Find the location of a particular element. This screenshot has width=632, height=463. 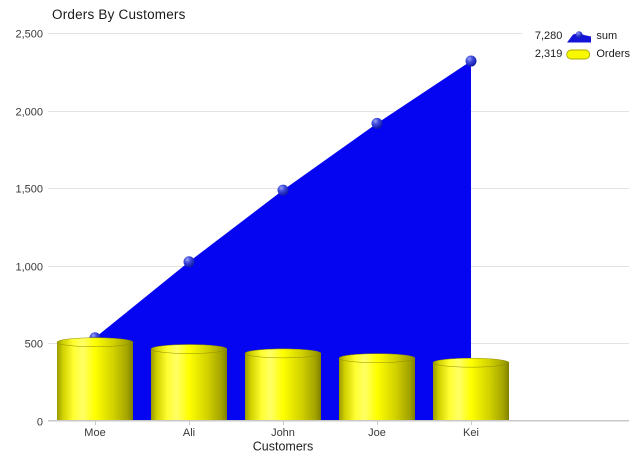

legend-value-orders: 2,319 is located at coordinates (548, 54).